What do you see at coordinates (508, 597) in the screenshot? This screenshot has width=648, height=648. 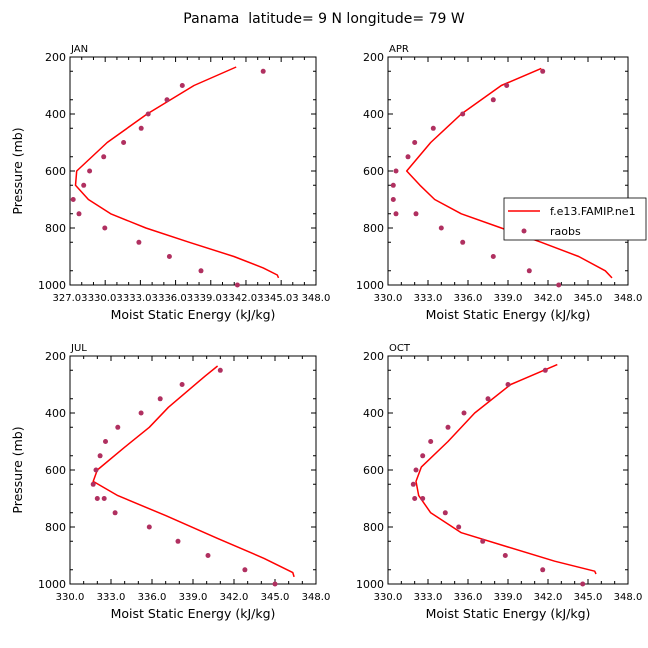 I see `x-tick-label-oct: 339.0` at bounding box center [508, 597].